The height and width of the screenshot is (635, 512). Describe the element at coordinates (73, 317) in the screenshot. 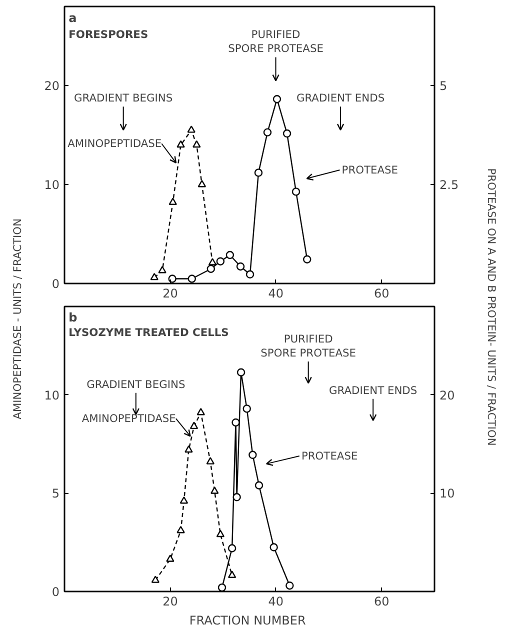

I see `chart-title: b` at that location.